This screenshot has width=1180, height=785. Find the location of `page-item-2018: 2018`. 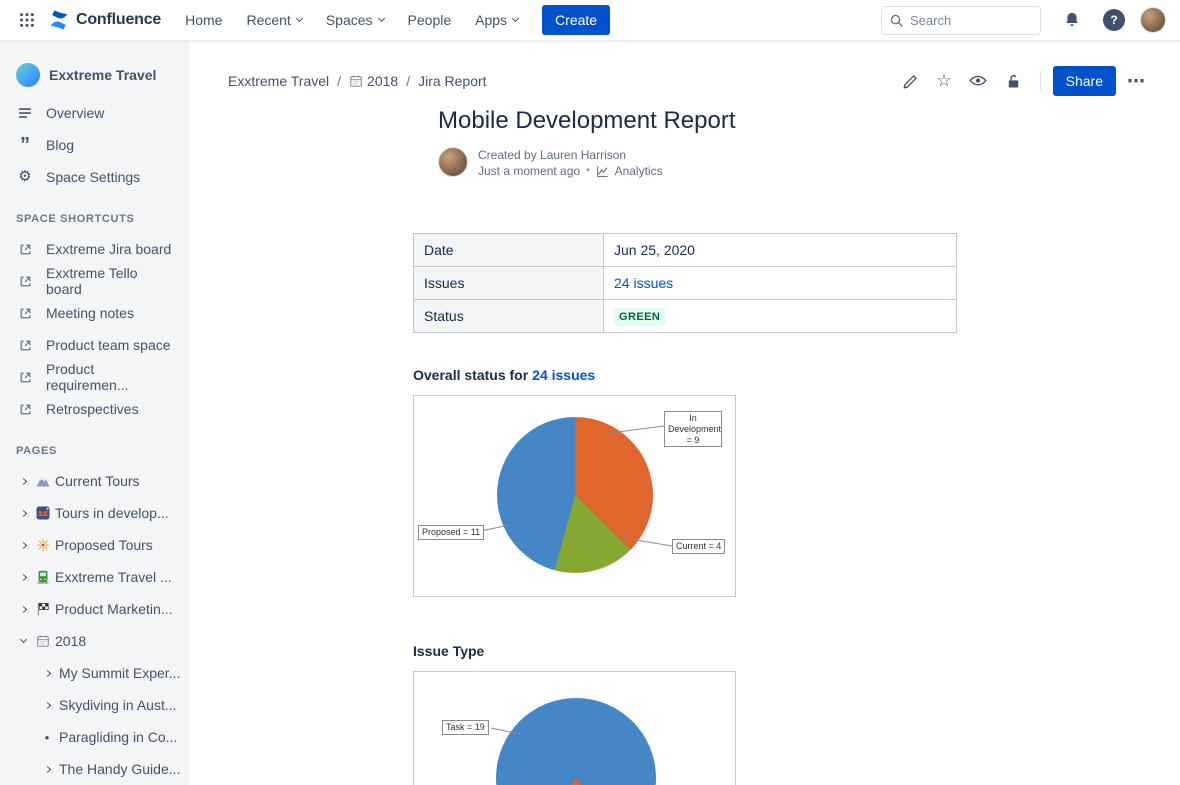

page-item-2018: 2018 is located at coordinates (95, 641).